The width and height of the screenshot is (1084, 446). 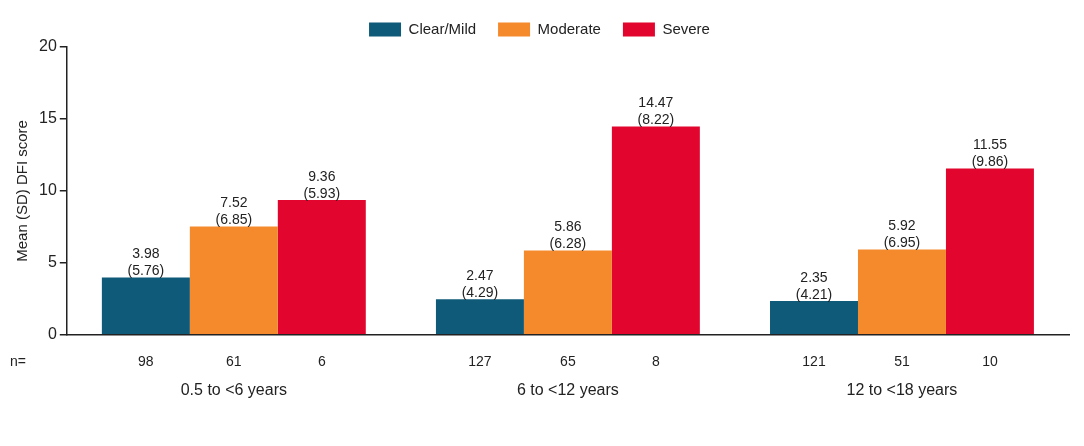 What do you see at coordinates (22, 191) in the screenshot?
I see `y-axis-title: Mean (SD) DFI score` at bounding box center [22, 191].